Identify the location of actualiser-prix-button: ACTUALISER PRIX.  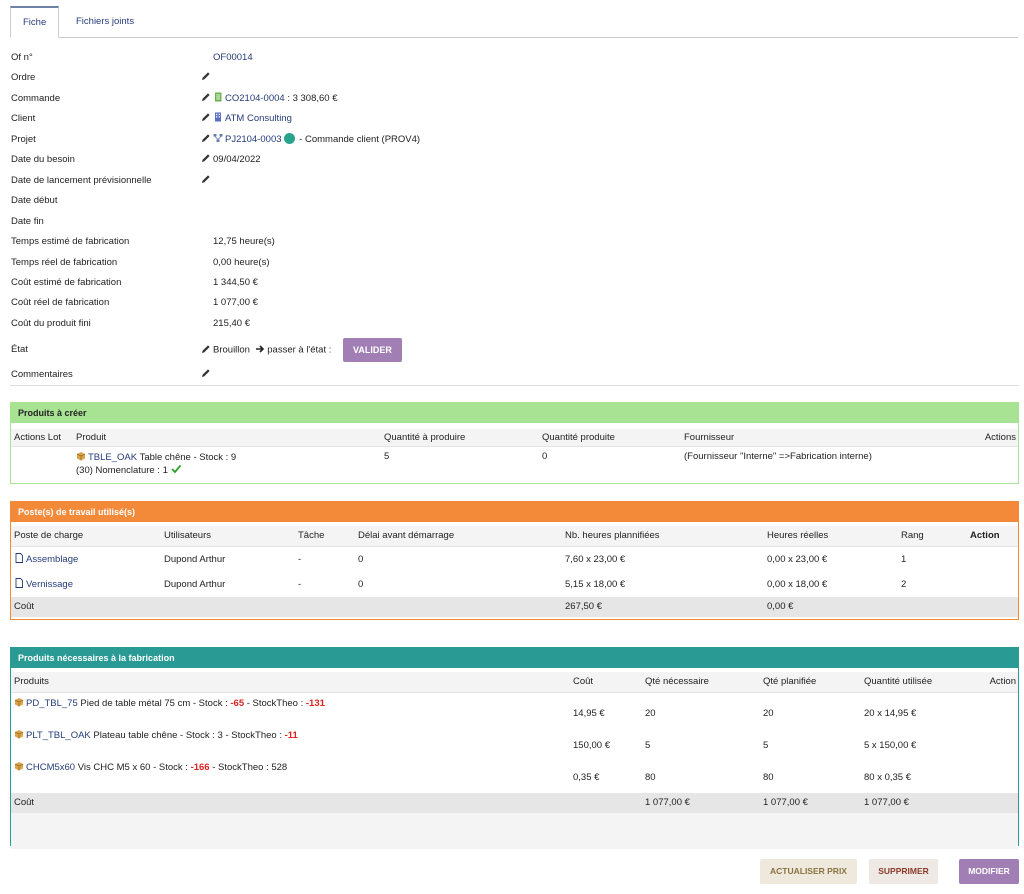
(808, 871).